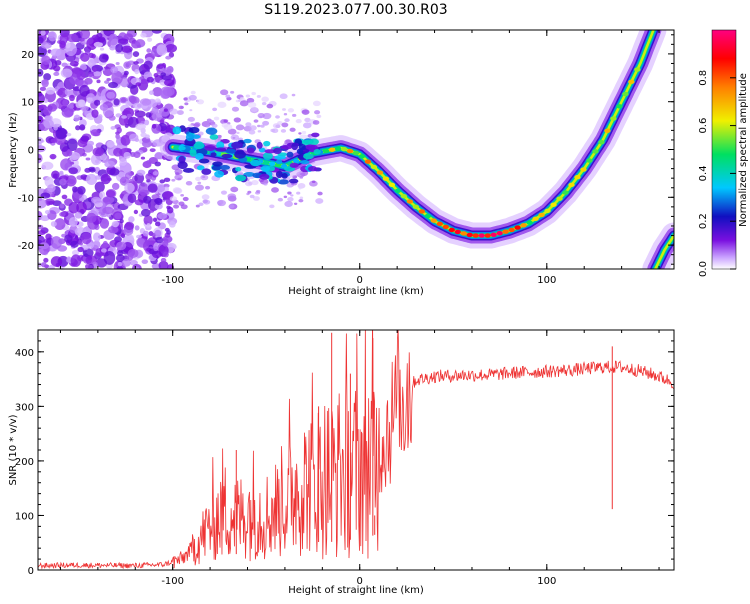 This screenshot has width=750, height=604. I want to click on spectrogram-y-label: Frequency (Hz), so click(13, 150).